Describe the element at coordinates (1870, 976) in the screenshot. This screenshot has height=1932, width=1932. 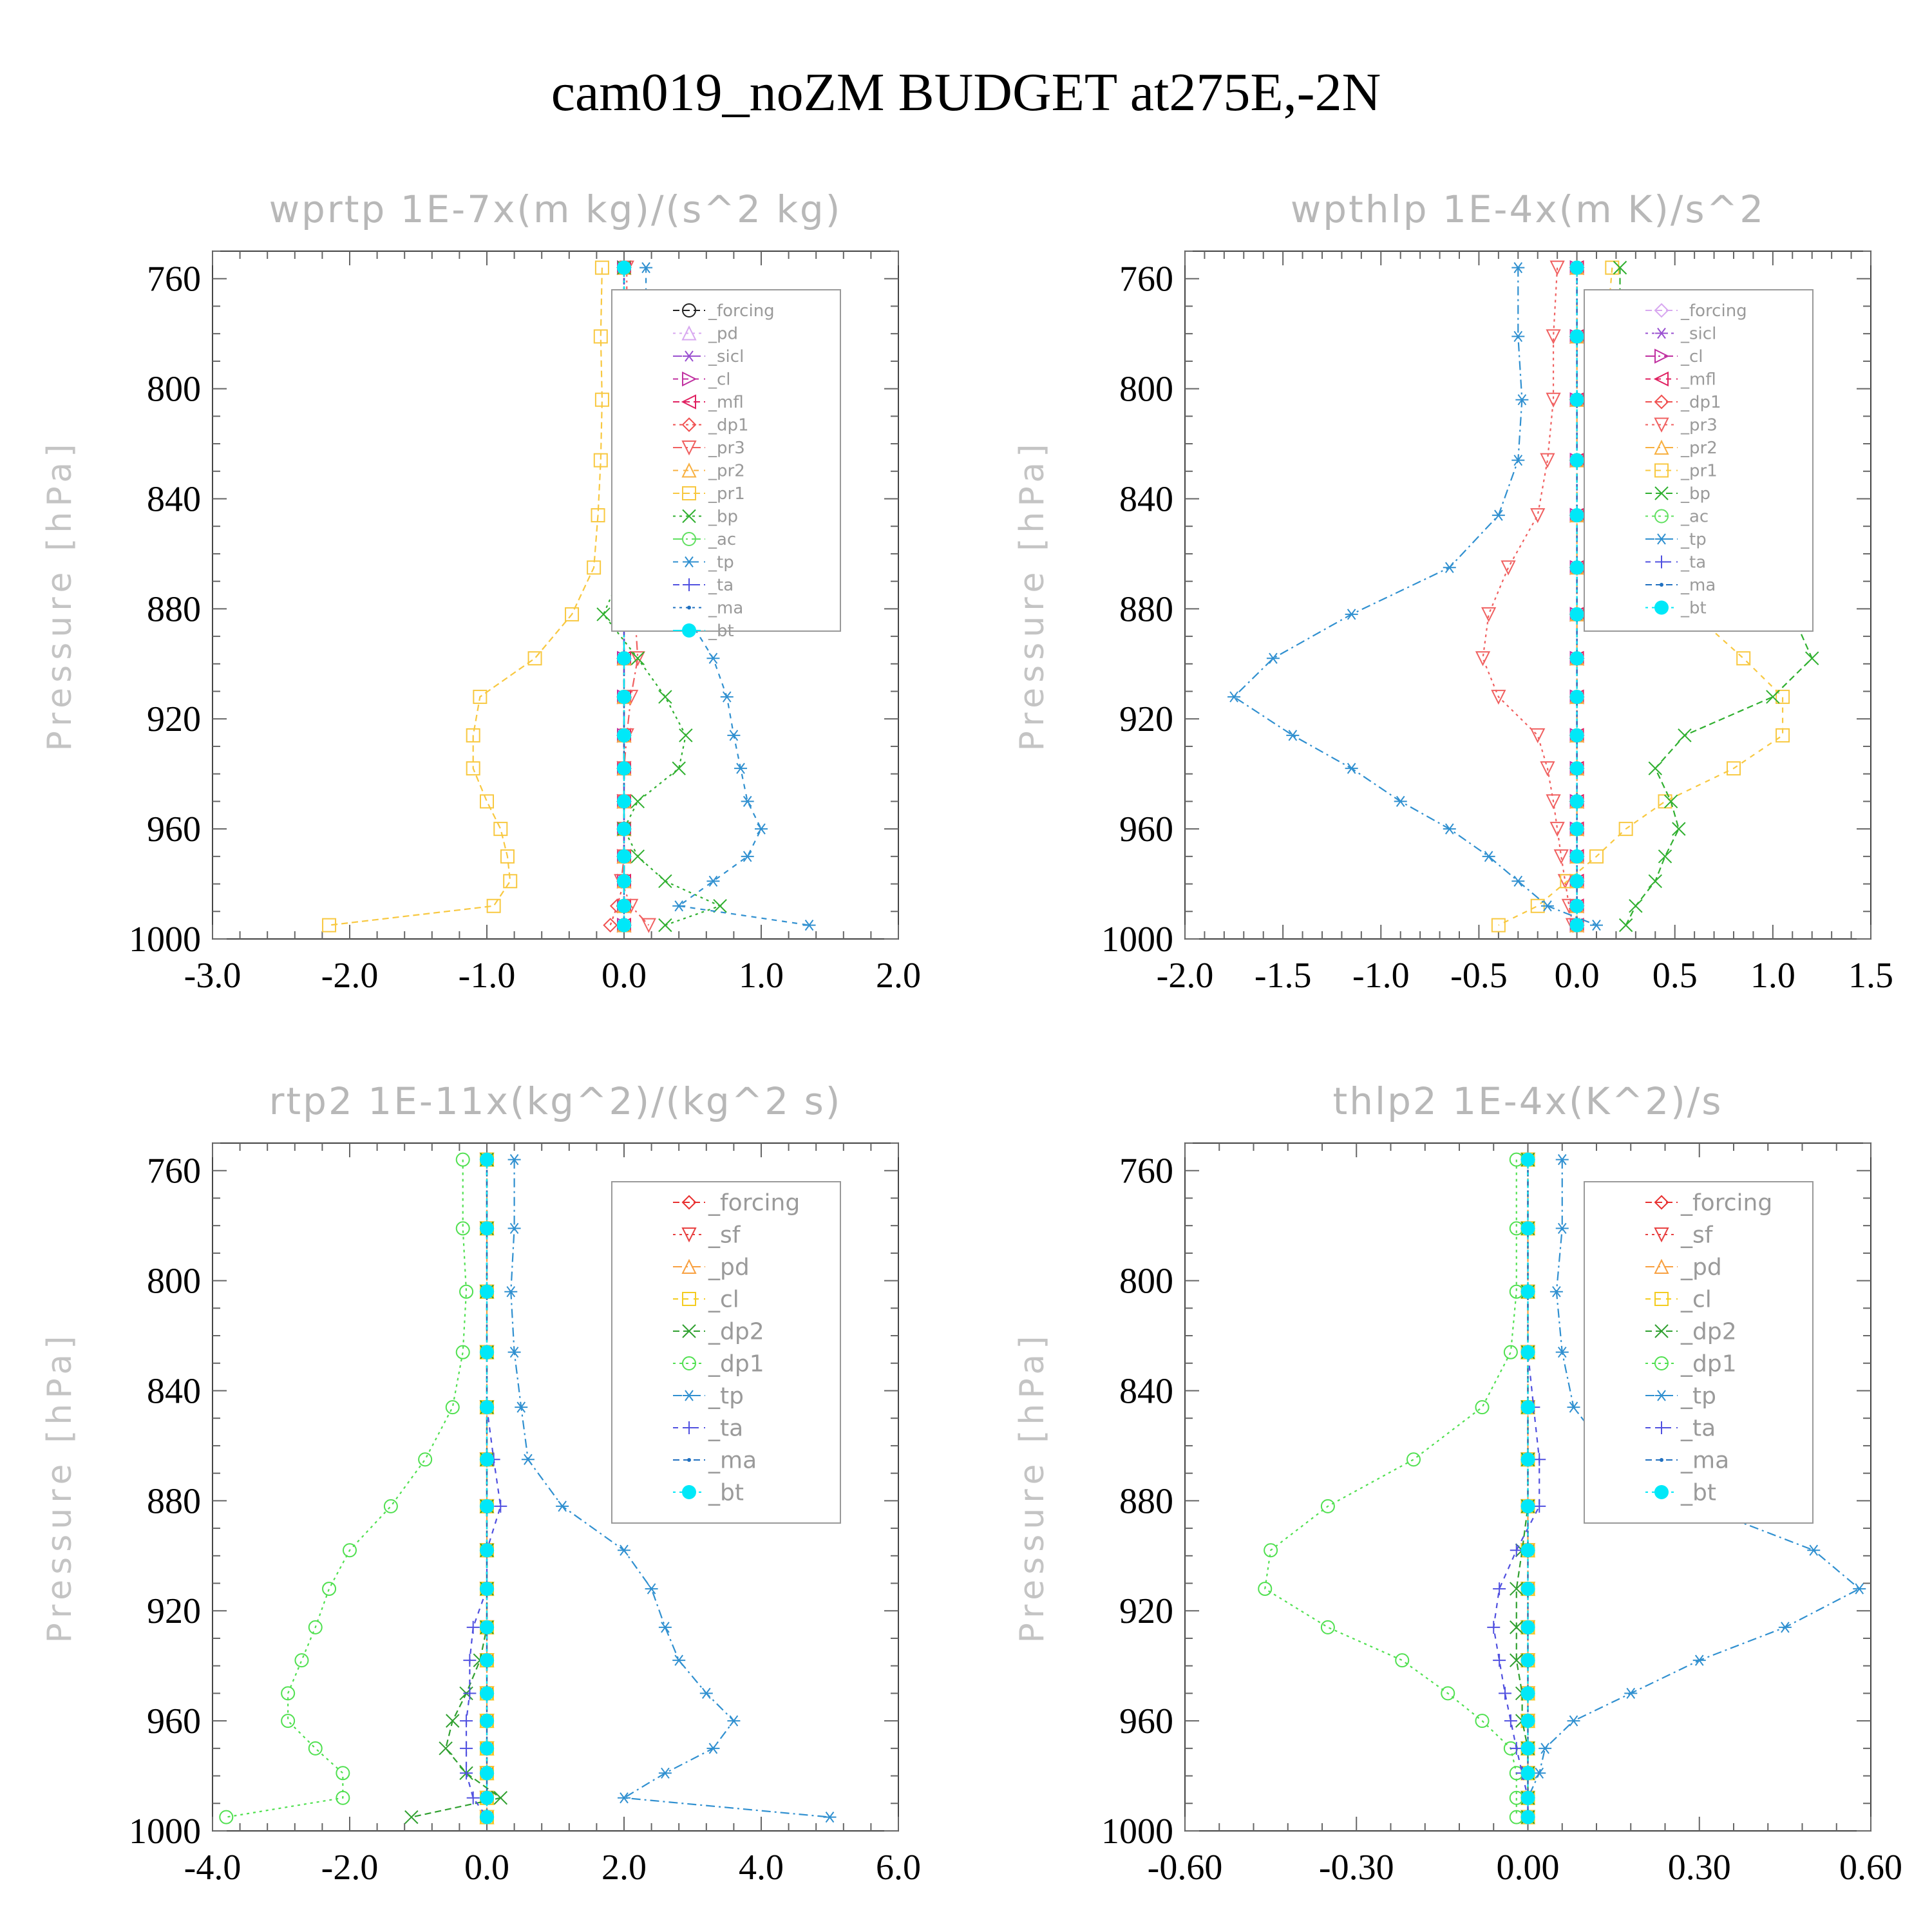
I see `x-tick-label: 1.5` at that location.